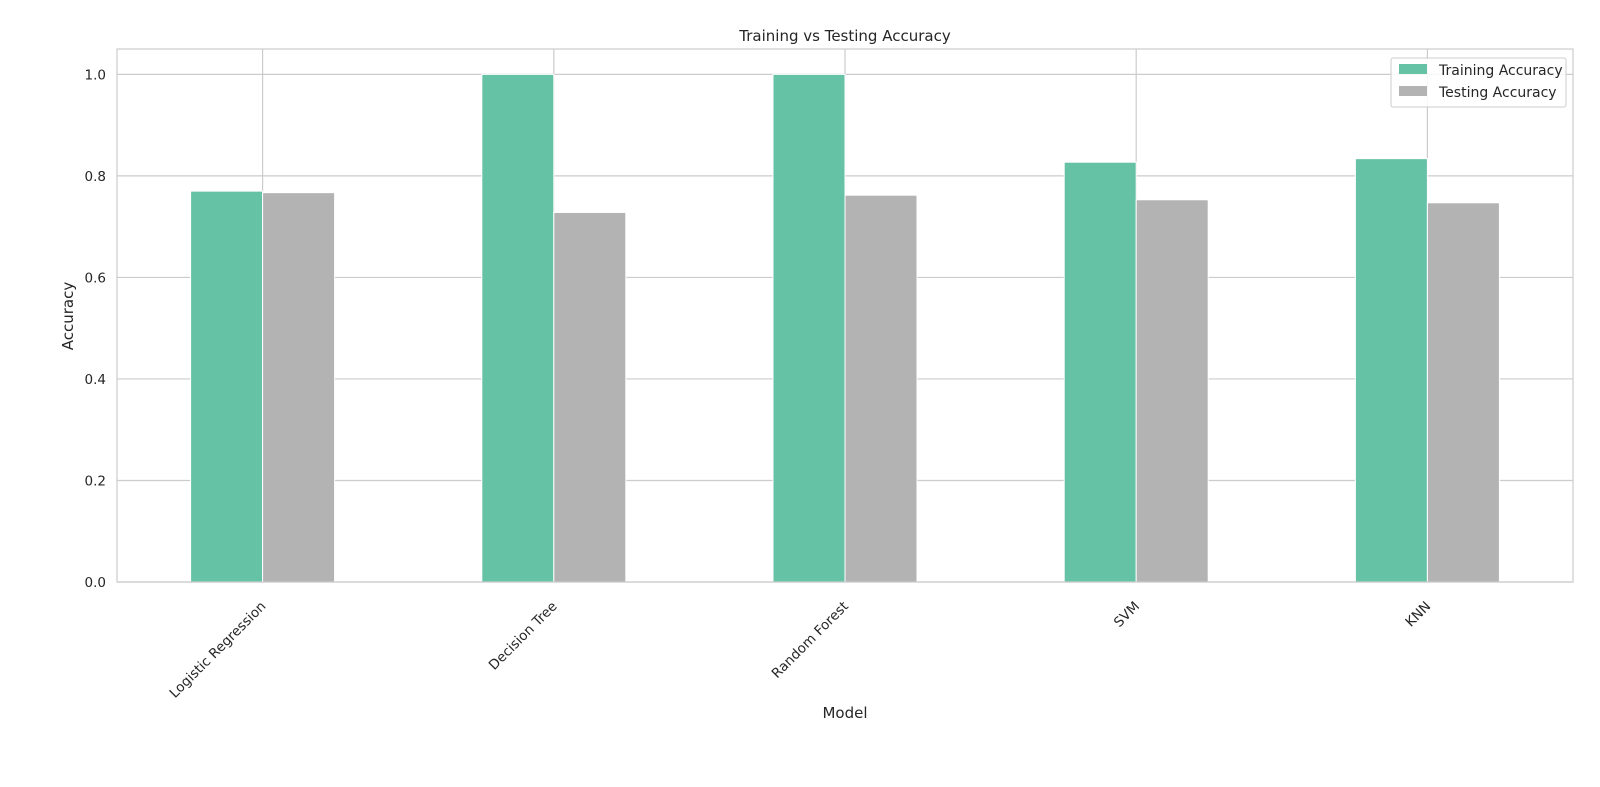  I want to click on legend: Training Accuracy Testing Accuracy, so click(1478, 82).